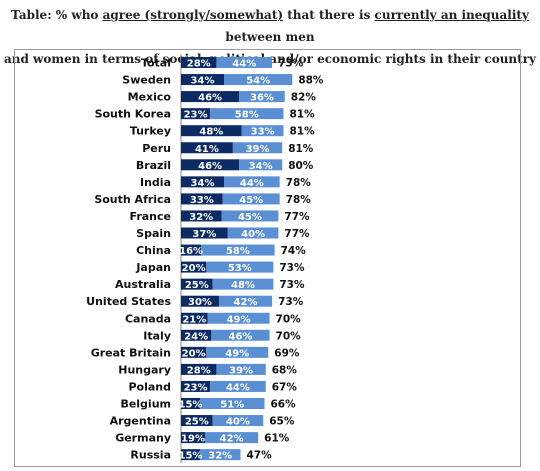 The height and width of the screenshot is (471, 540). I want to click on category-label-mexico: Mexico, so click(150, 97).